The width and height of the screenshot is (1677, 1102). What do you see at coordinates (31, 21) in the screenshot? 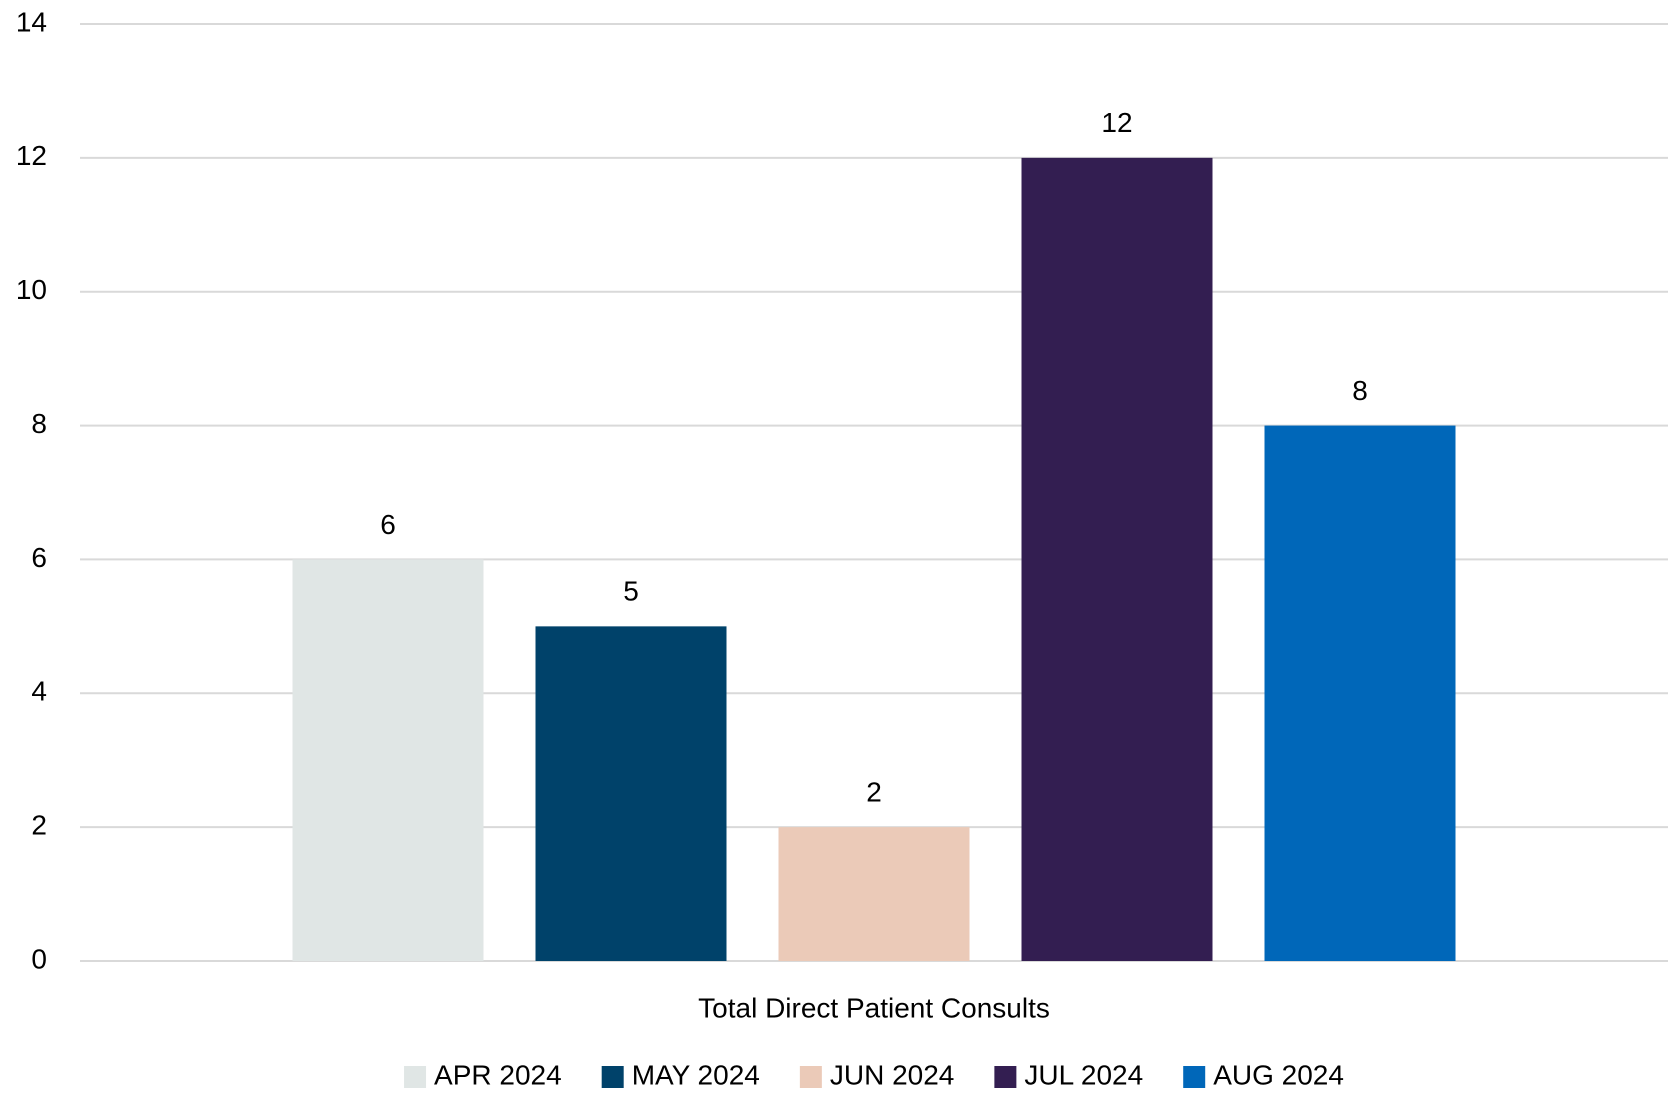
I see `y-tick-label: 14` at bounding box center [31, 21].